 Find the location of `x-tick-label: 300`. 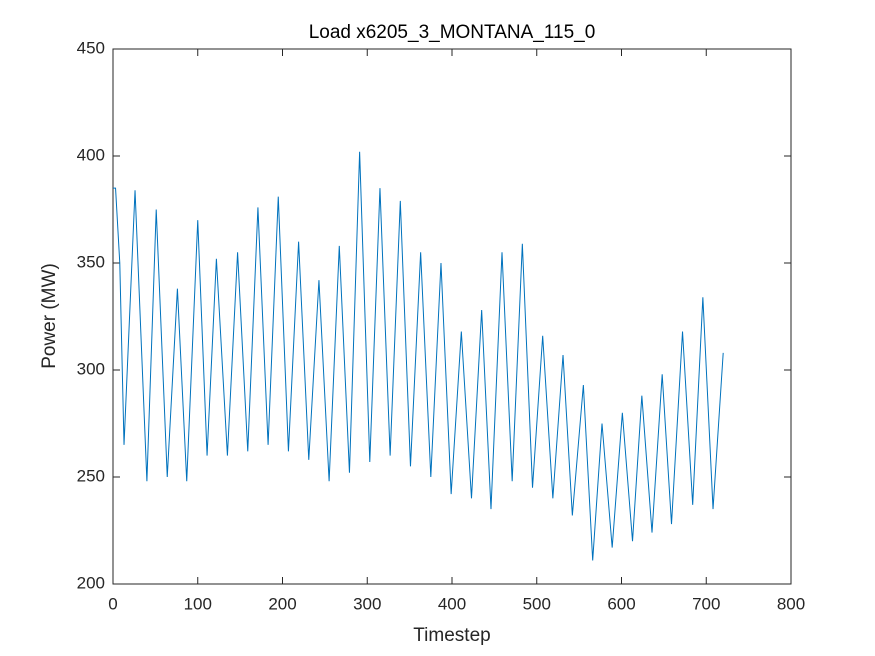

x-tick-label: 300 is located at coordinates (367, 603).